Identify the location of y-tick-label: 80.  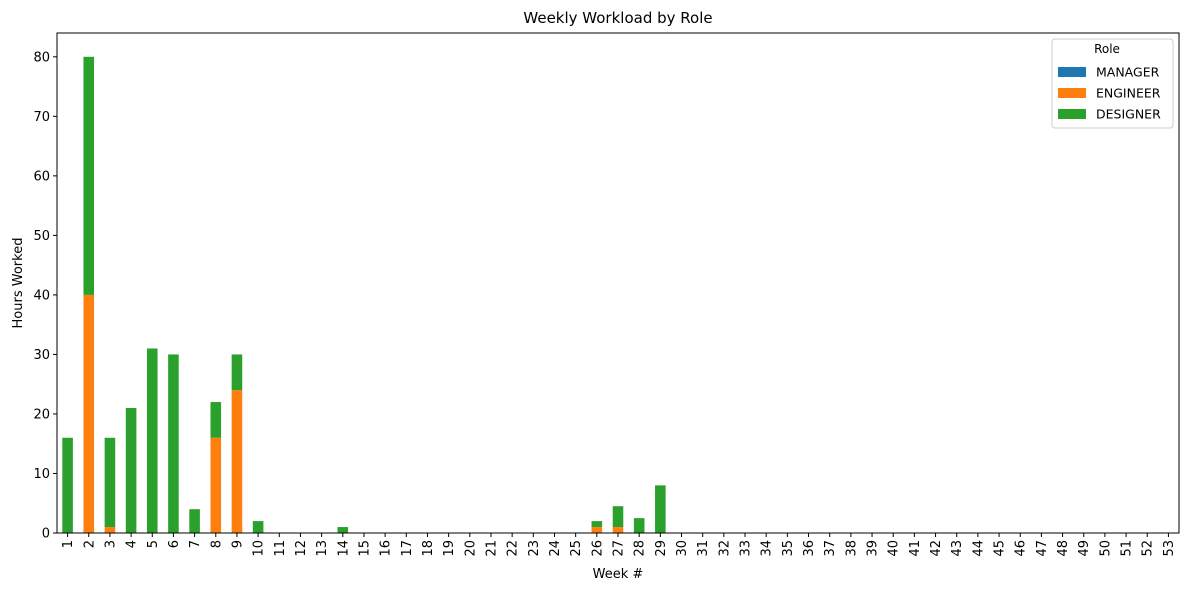
(41, 57).